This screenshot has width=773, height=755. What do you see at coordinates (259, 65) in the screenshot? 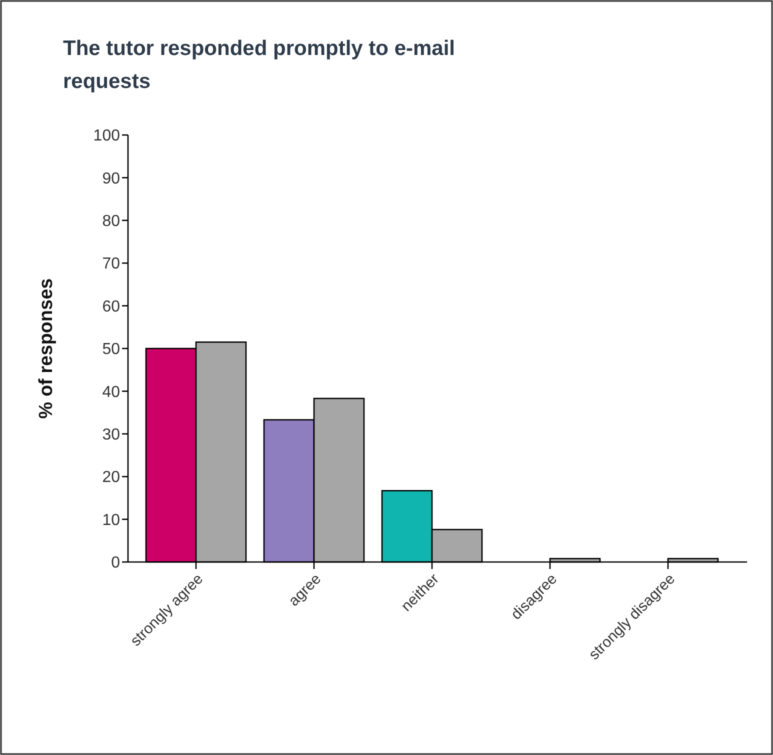
I see `chart-title: The tutor responded promptly to e-mail requests` at bounding box center [259, 65].